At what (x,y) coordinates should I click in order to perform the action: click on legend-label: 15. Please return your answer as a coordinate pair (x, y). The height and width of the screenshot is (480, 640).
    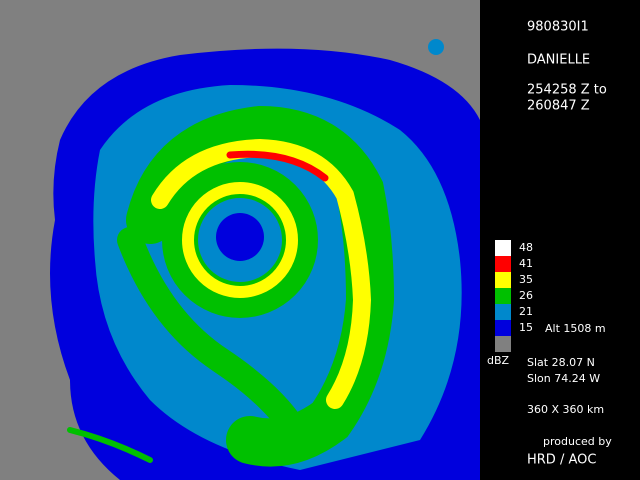
    Looking at the image, I should click on (526, 327).